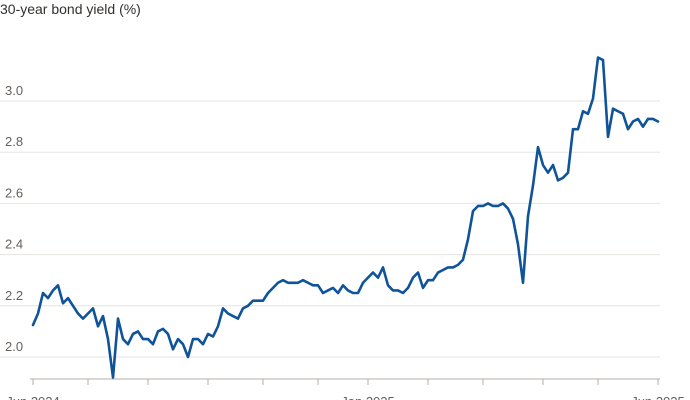 This screenshot has height=400, width=690. What do you see at coordinates (14, 141) in the screenshot?
I see `y-tick-label: 2.8` at bounding box center [14, 141].